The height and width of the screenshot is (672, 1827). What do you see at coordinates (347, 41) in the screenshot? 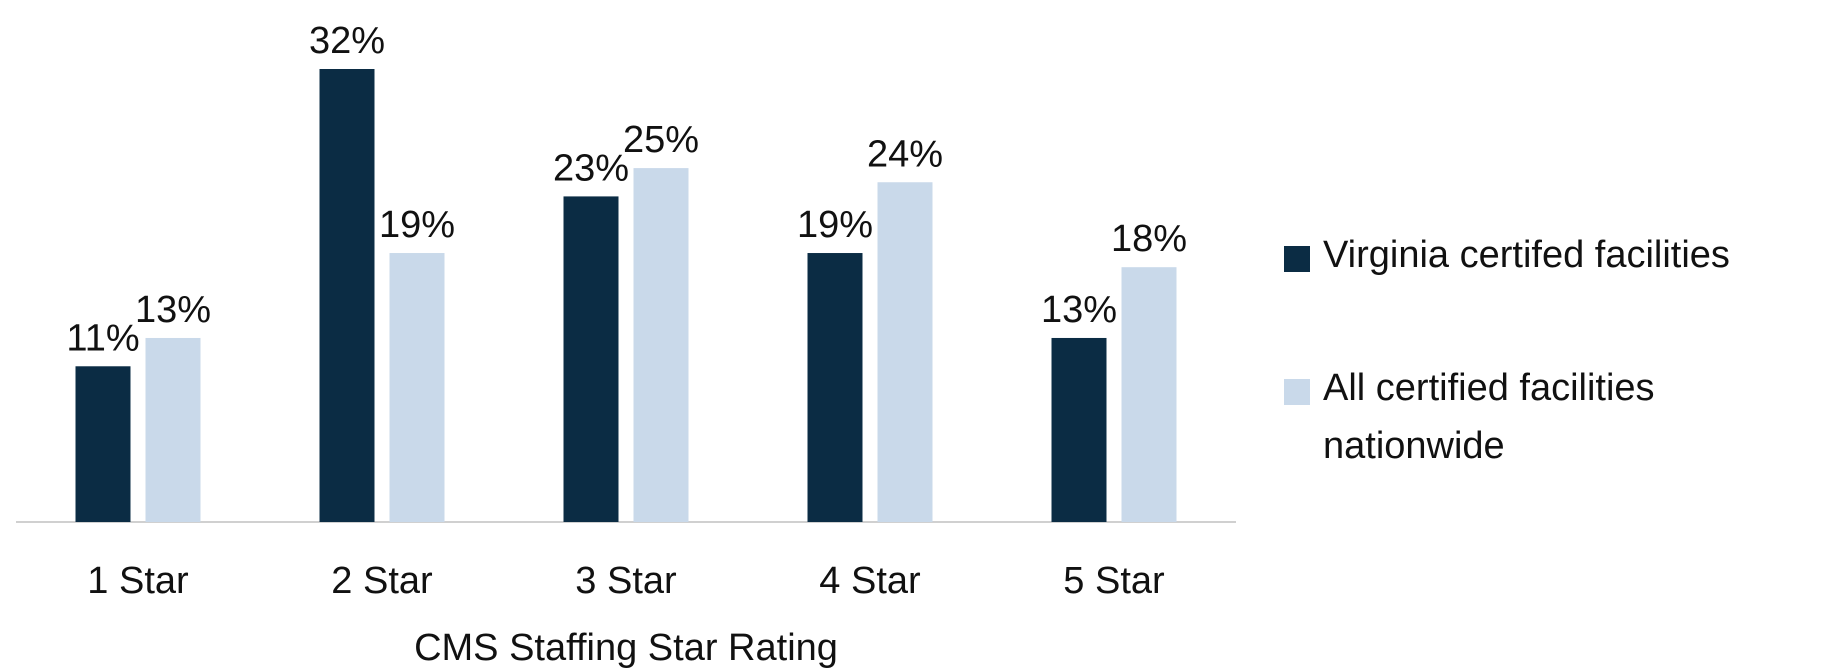
I see `data-label: 32%` at bounding box center [347, 41].